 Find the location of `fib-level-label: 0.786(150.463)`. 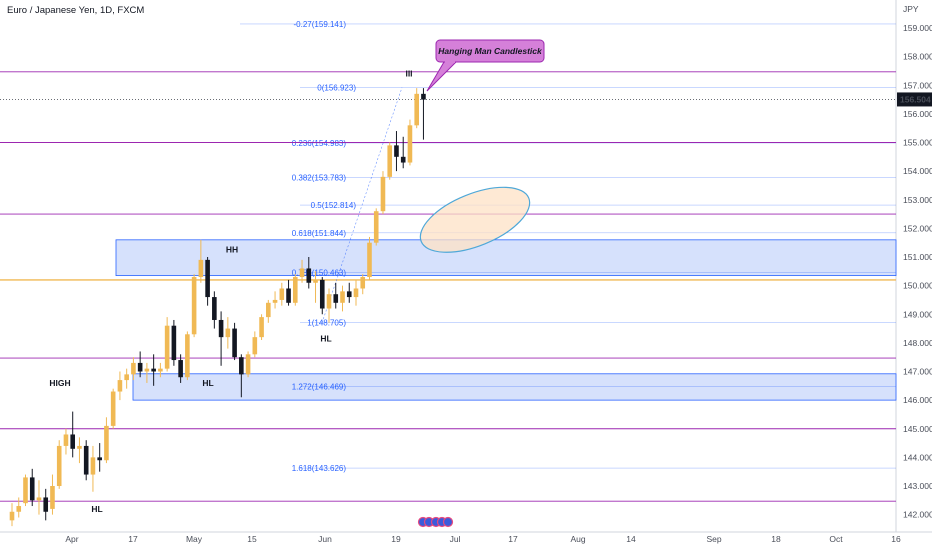

fib-level-label: 0.786(150.463) is located at coordinates (319, 272).